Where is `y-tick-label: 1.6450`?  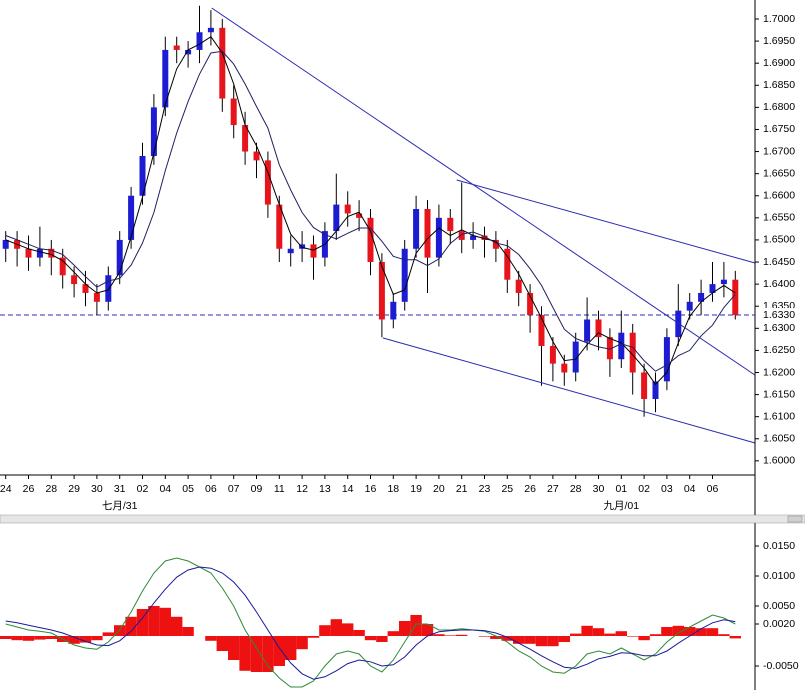 y-tick-label: 1.6450 is located at coordinates (779, 262).